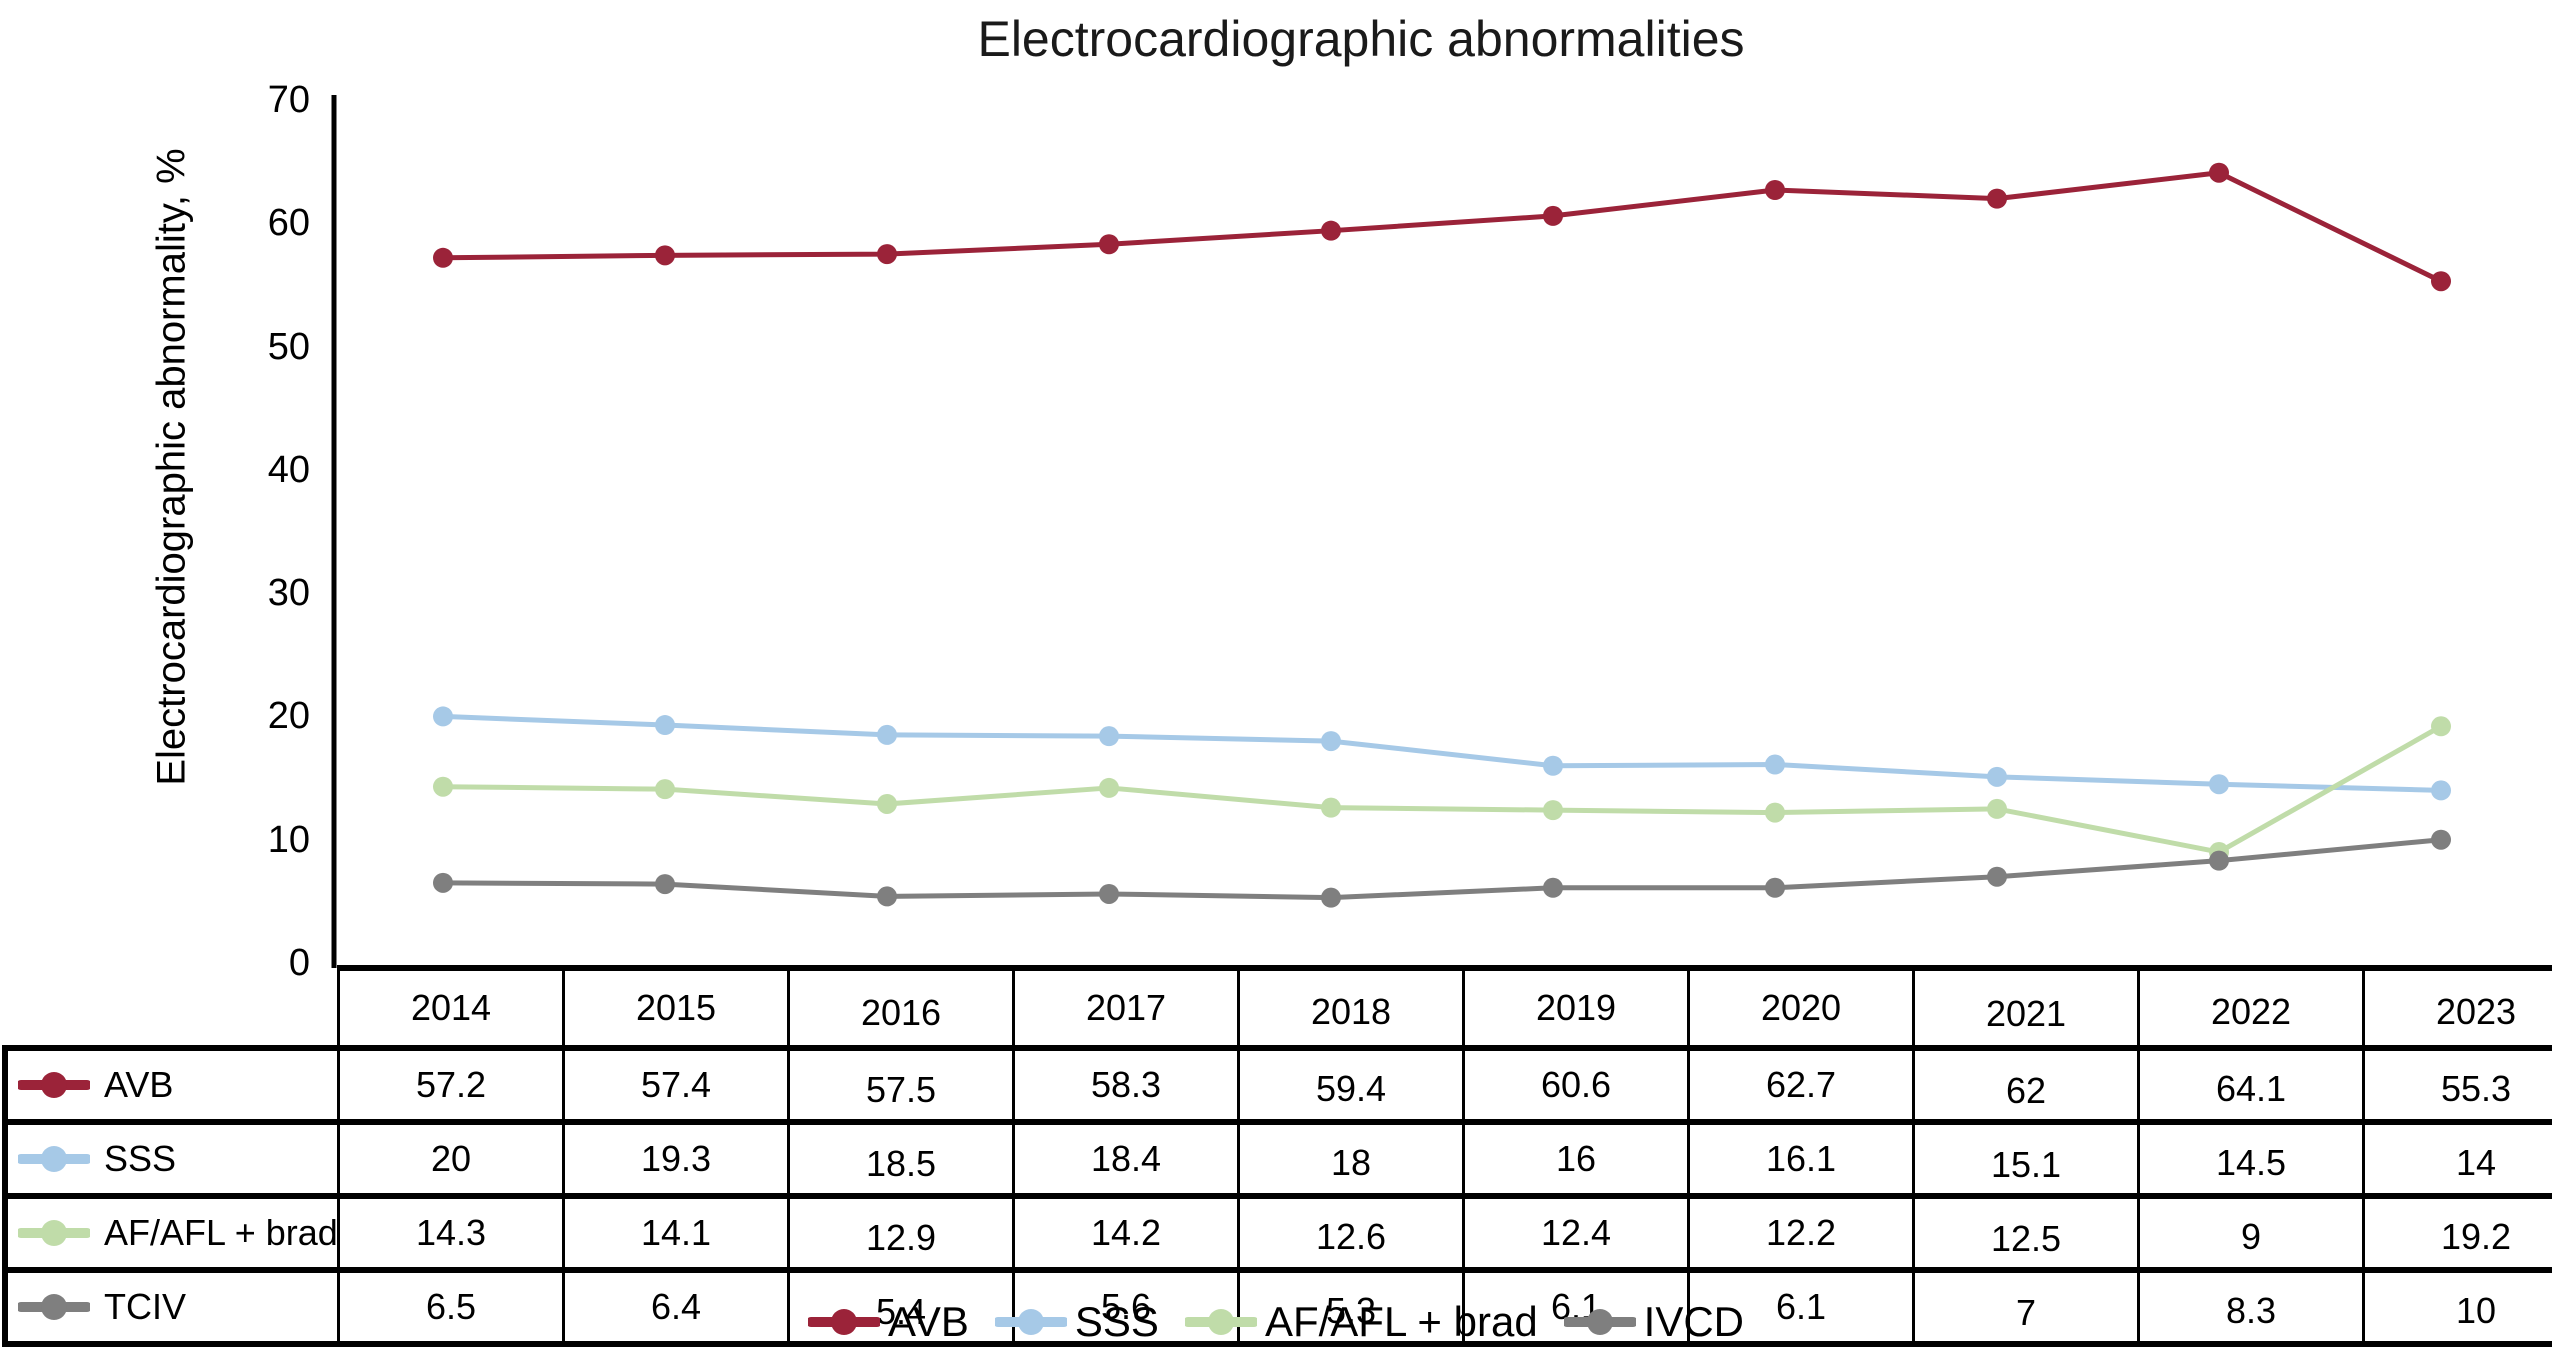 This screenshot has width=2552, height=1355. Describe the element at coordinates (1576, 1008) in the screenshot. I see `year-header-cell: 2019` at that location.